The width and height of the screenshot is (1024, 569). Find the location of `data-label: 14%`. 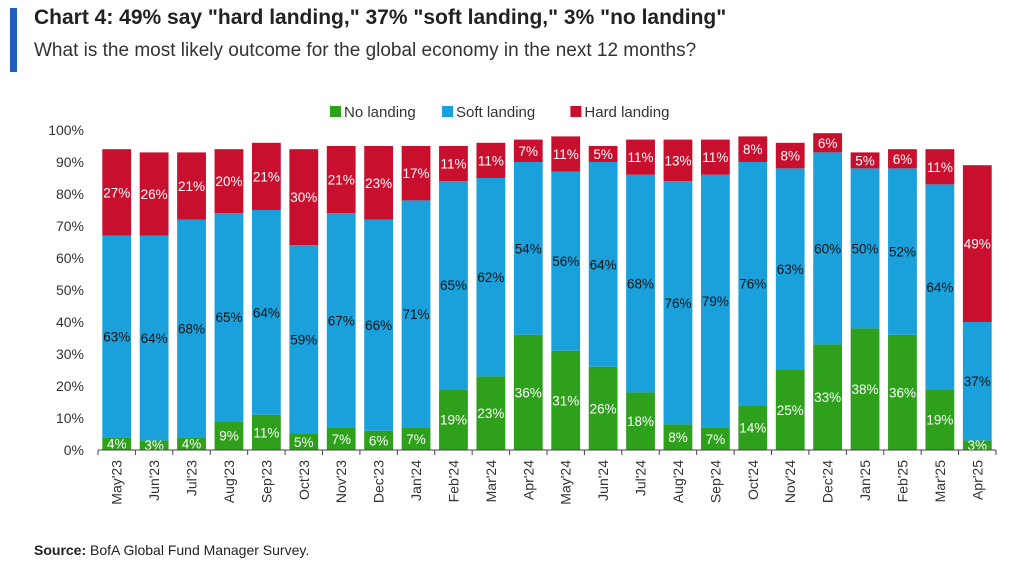

data-label: 14% is located at coordinates (752, 428).